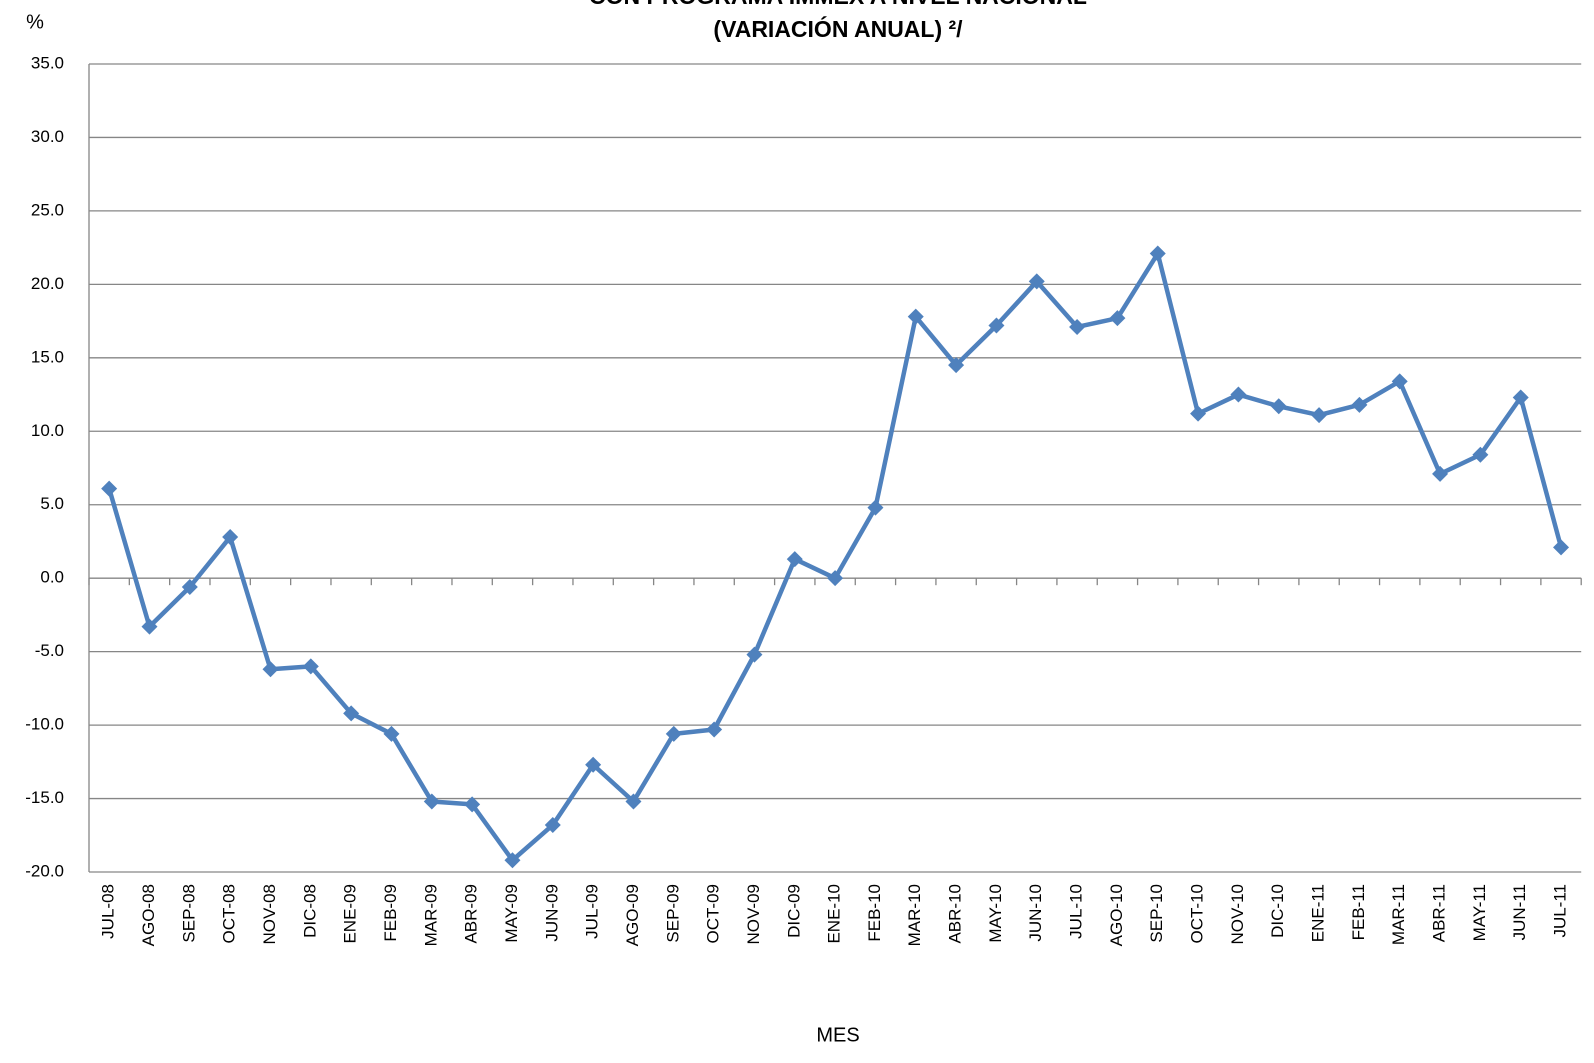 This screenshot has width=1594, height=1063. What do you see at coordinates (834, 914) in the screenshot?
I see `x-tick-label: ENE-10` at bounding box center [834, 914].